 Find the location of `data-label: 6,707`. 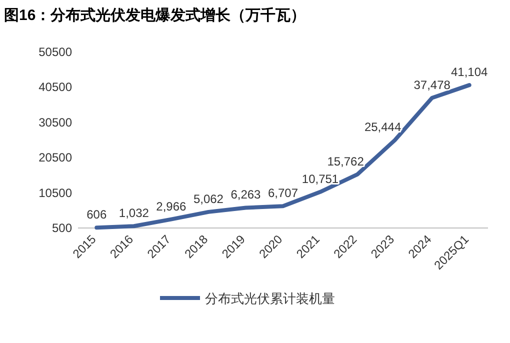

data-label: 6,707 is located at coordinates (283, 193).